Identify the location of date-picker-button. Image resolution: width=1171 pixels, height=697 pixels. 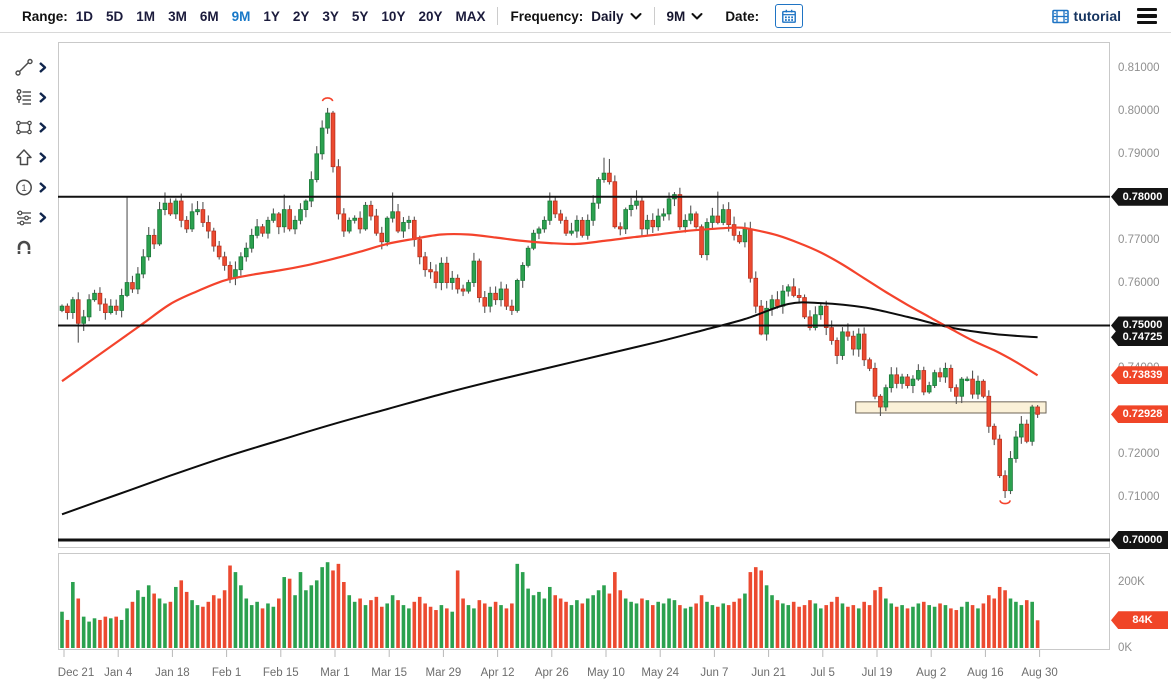
(789, 16).